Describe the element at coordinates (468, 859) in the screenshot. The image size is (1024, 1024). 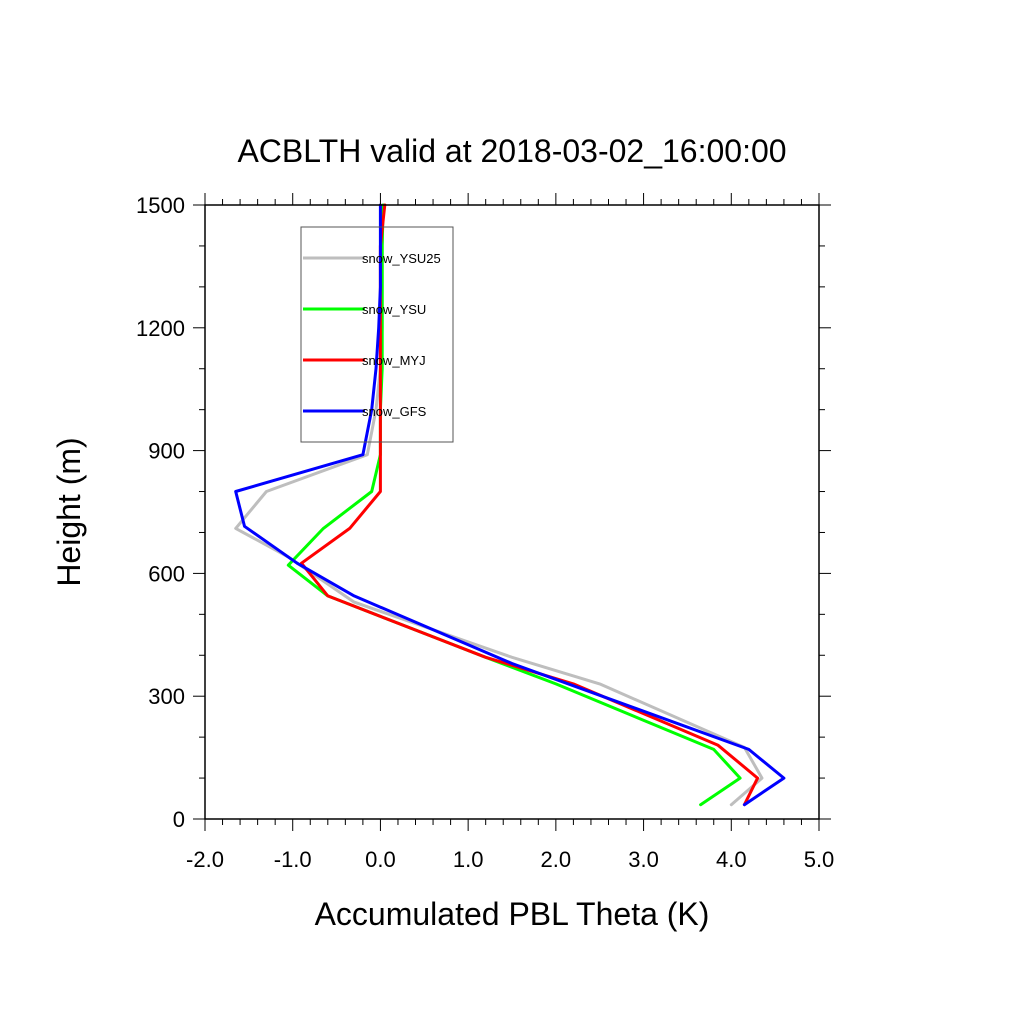
I see `x-tick-label: 1.0` at that location.